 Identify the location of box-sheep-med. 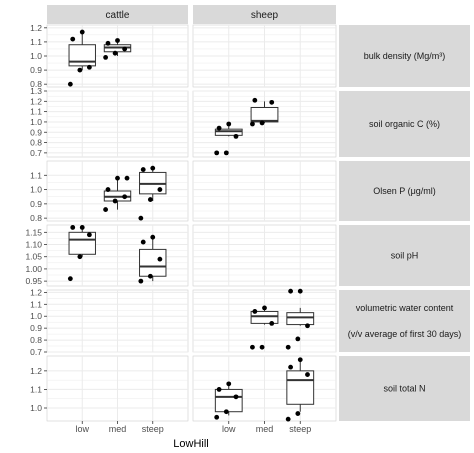
(264, 112).